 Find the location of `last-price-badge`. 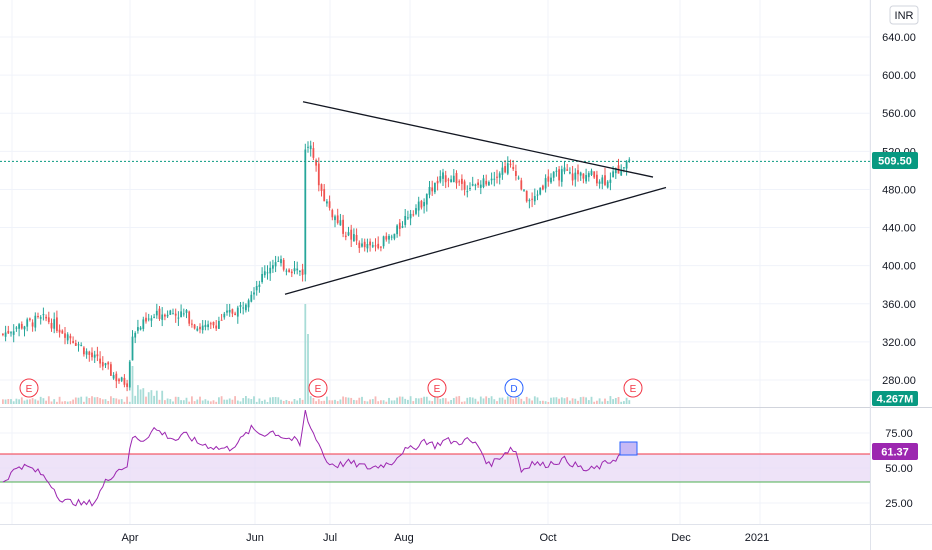

last-price-badge is located at coordinates (895, 160).